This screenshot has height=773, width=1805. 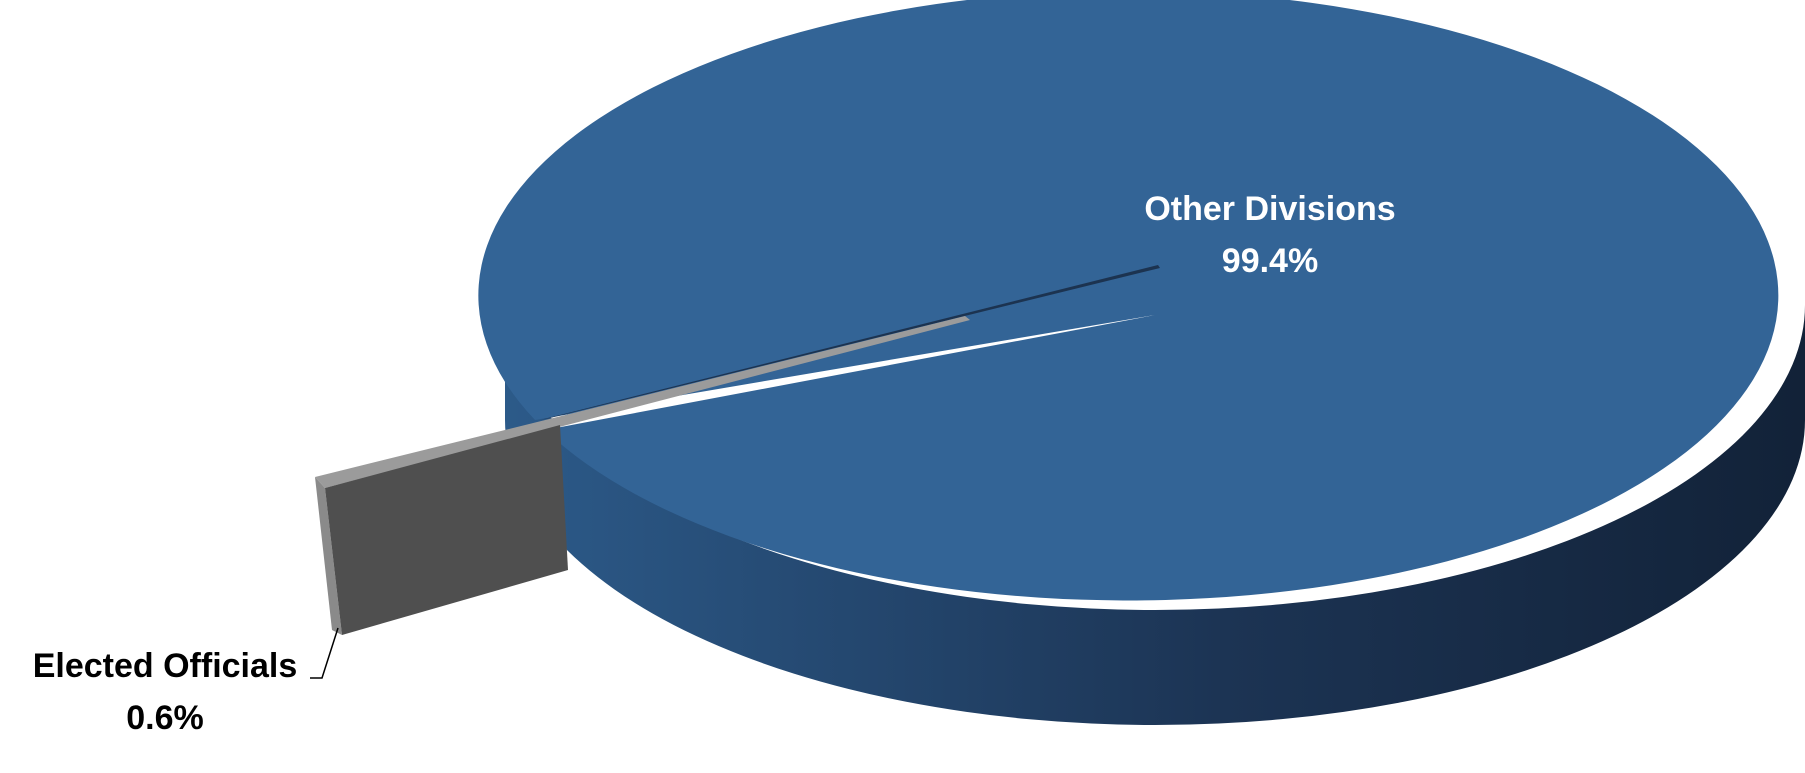 I want to click on data-label-elected-officials-name: Elected Officials, so click(x=165, y=666).